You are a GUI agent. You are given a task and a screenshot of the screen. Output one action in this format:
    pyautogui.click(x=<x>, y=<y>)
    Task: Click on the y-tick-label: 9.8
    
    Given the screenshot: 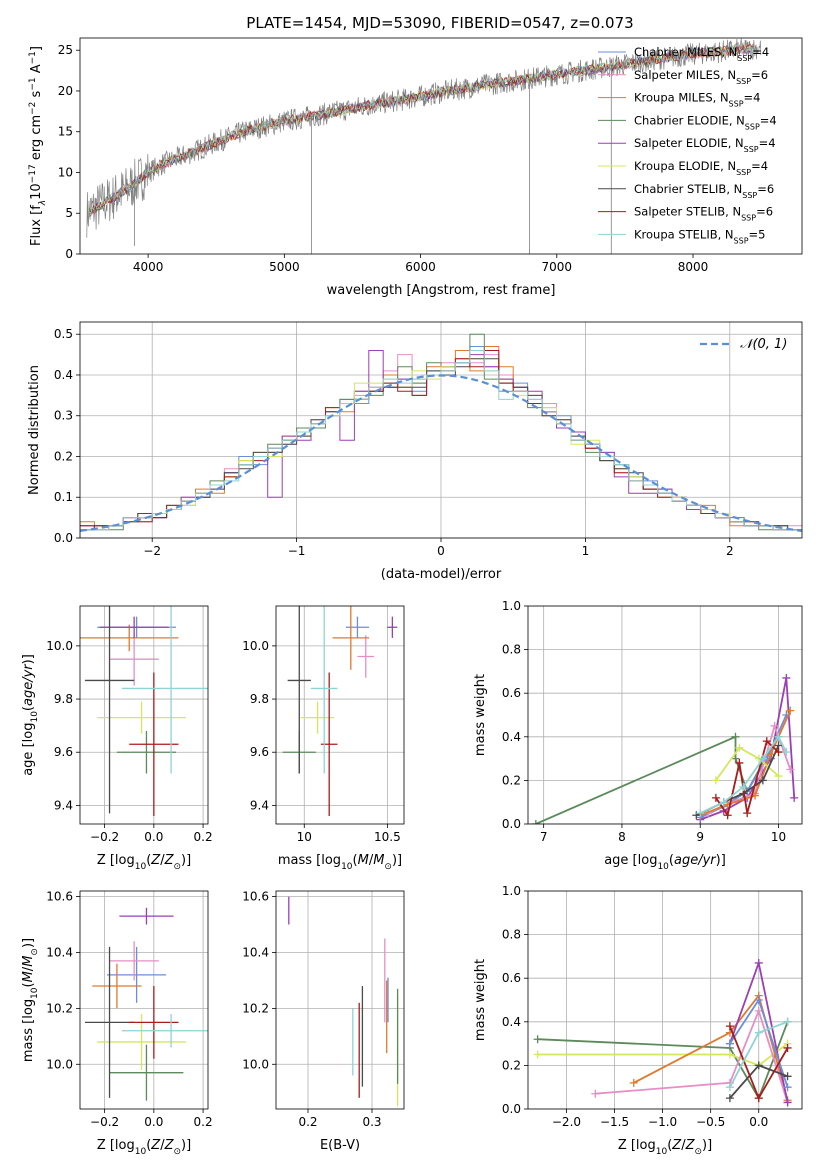 What is the action you would take?
    pyautogui.click(x=63, y=699)
    